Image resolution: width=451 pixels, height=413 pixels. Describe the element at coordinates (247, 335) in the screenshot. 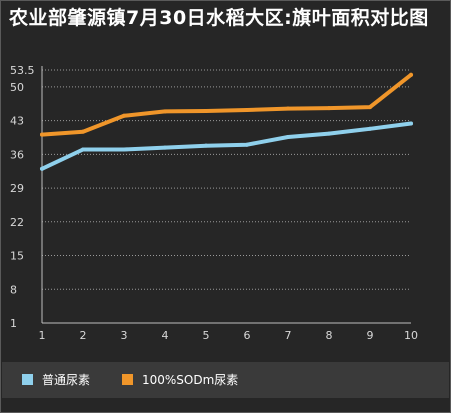

I see `x-tick-label: 6` at that location.